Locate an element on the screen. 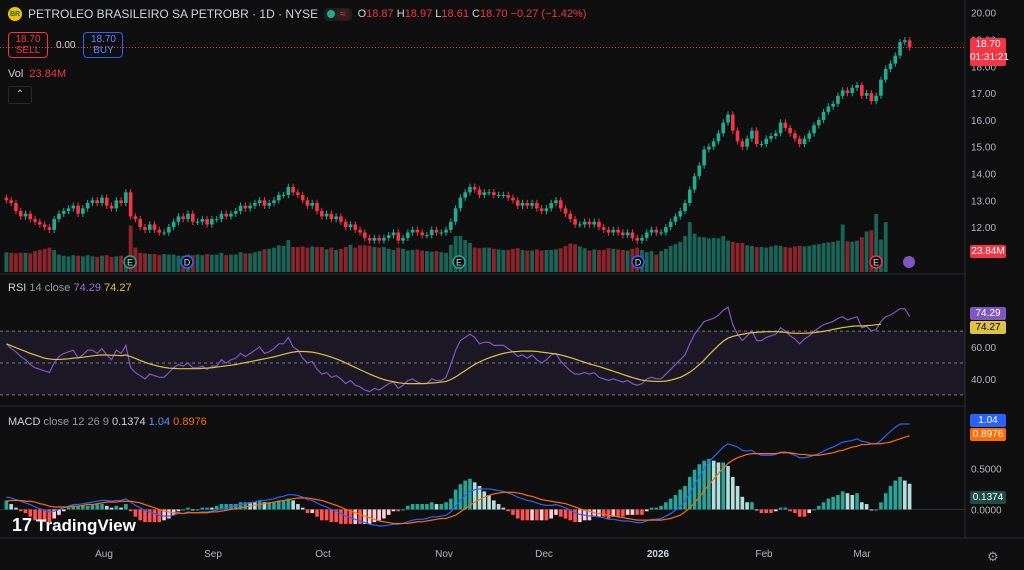 The image size is (1024, 570). spread-value: 0.00 is located at coordinates (66, 45).